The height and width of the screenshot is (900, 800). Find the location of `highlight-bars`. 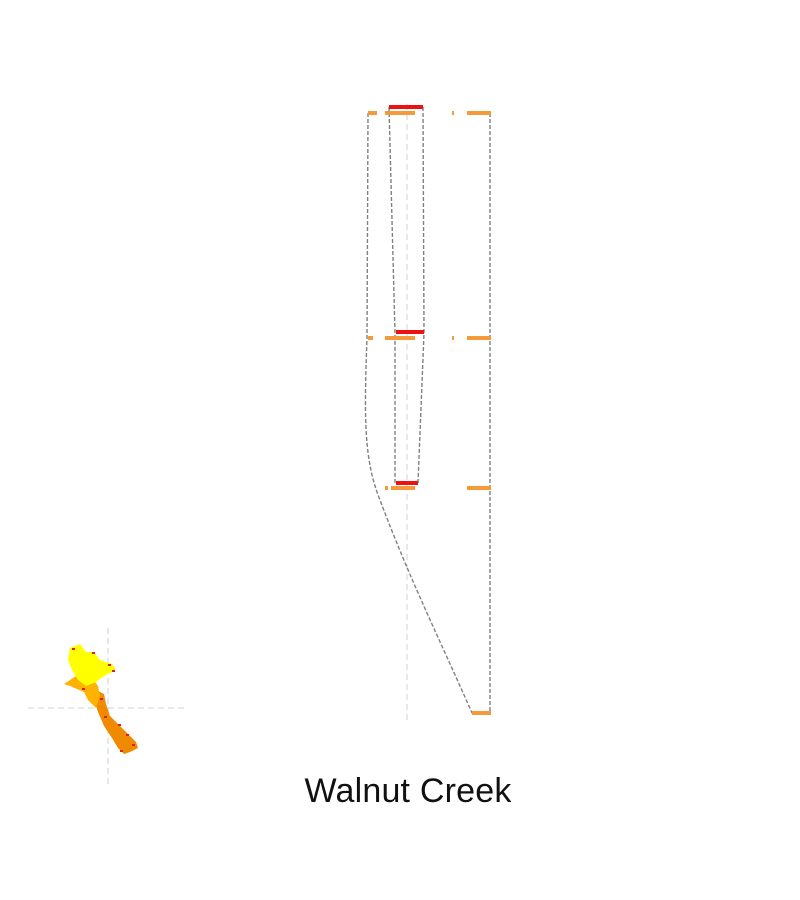

highlight-bars is located at coordinates (406, 295).